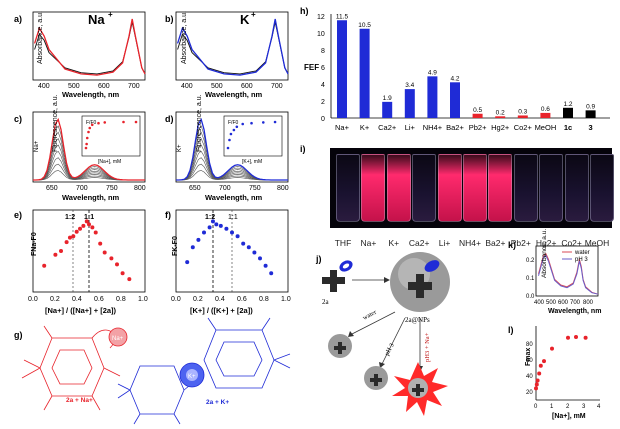  What do you see at coordinates (444, 243) in the screenshot?
I see `vial-label-4: Li+` at bounding box center [444, 243].